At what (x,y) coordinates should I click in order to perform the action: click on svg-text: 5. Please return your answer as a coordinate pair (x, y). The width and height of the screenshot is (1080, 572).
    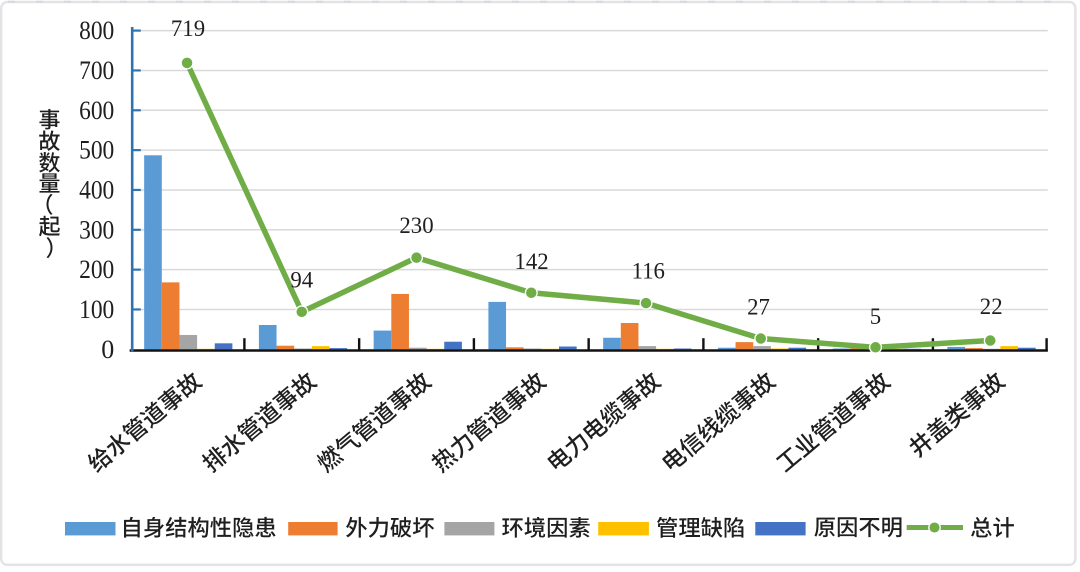
    Looking at the image, I should click on (875, 316).